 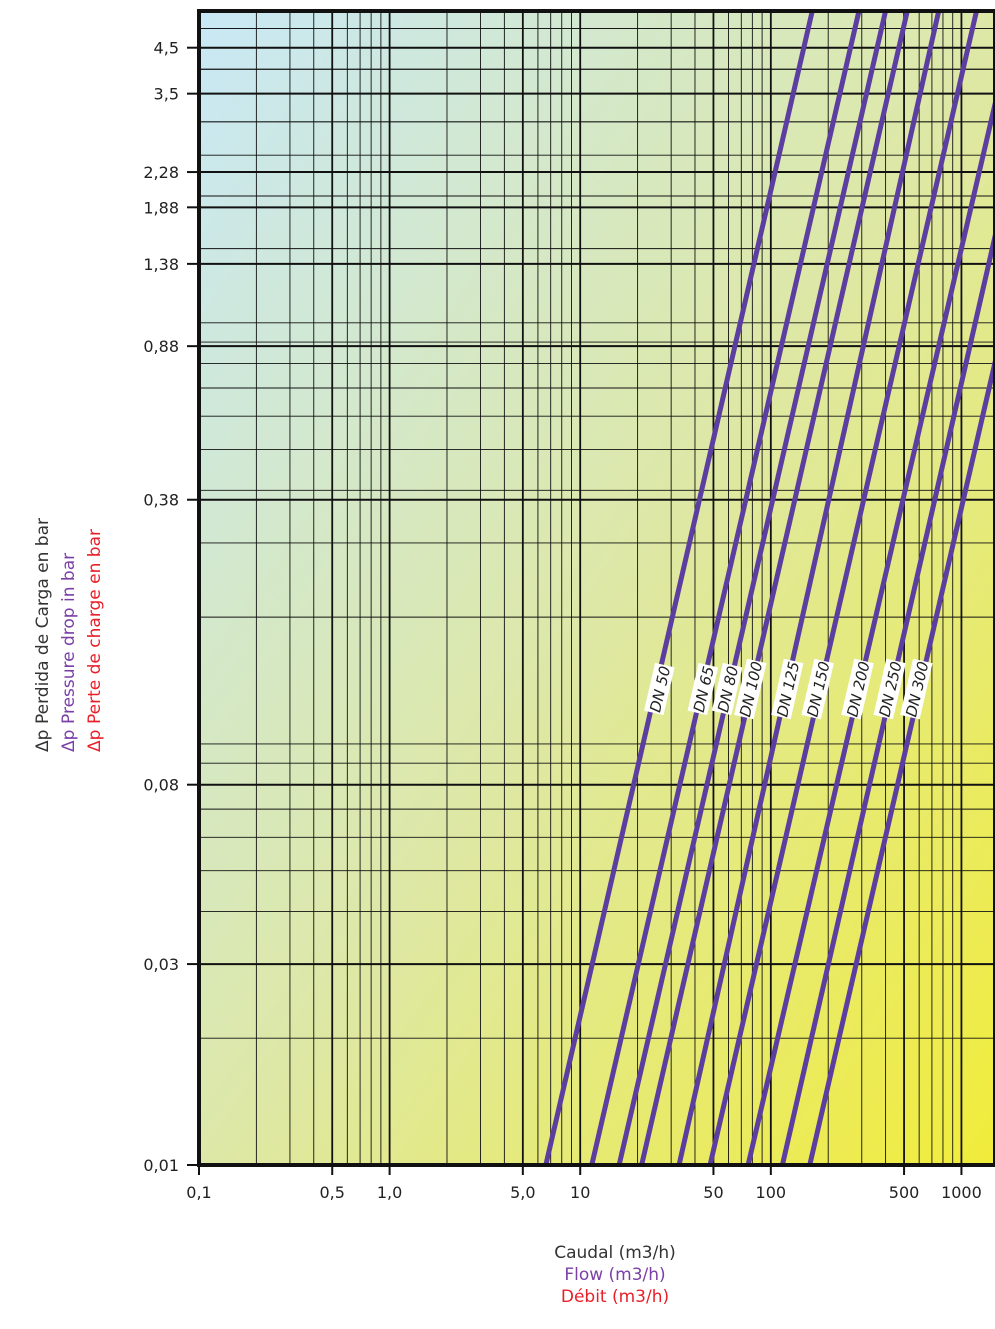 I want to click on x-tick-label: 500, so click(x=904, y=1192).